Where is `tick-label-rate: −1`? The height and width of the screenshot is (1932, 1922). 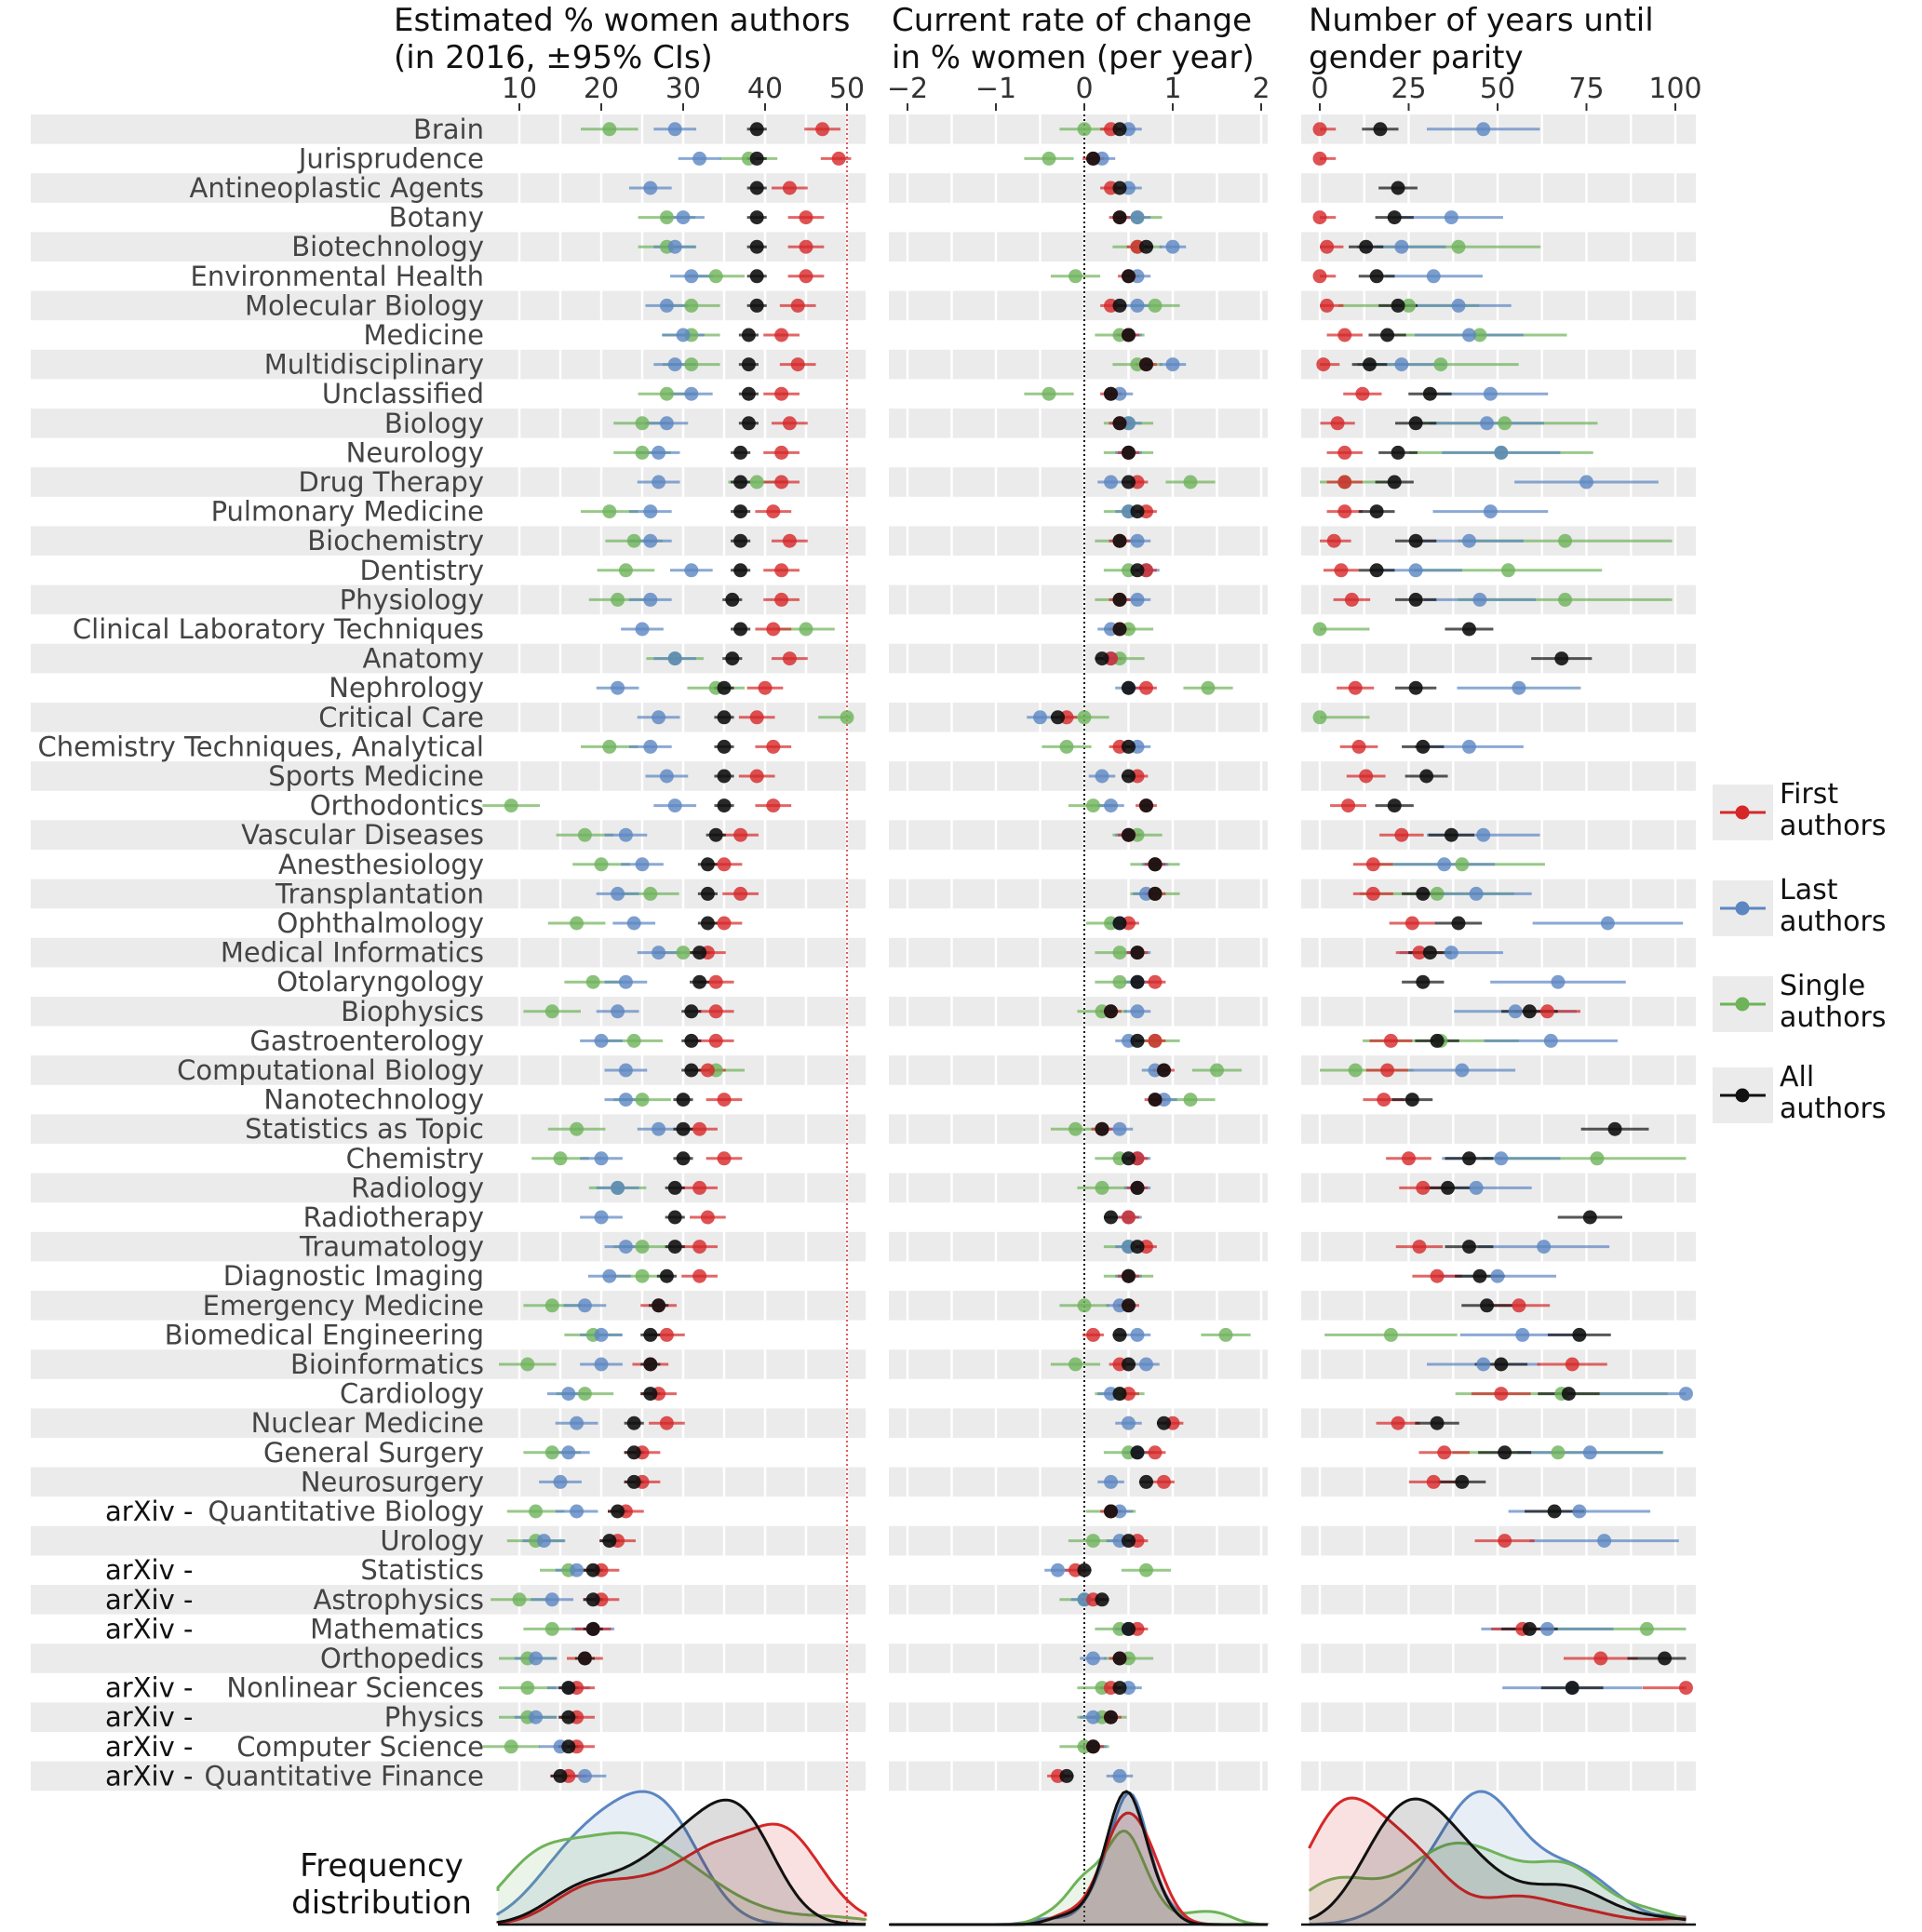
tick-label-rate: −1 is located at coordinates (995, 89).